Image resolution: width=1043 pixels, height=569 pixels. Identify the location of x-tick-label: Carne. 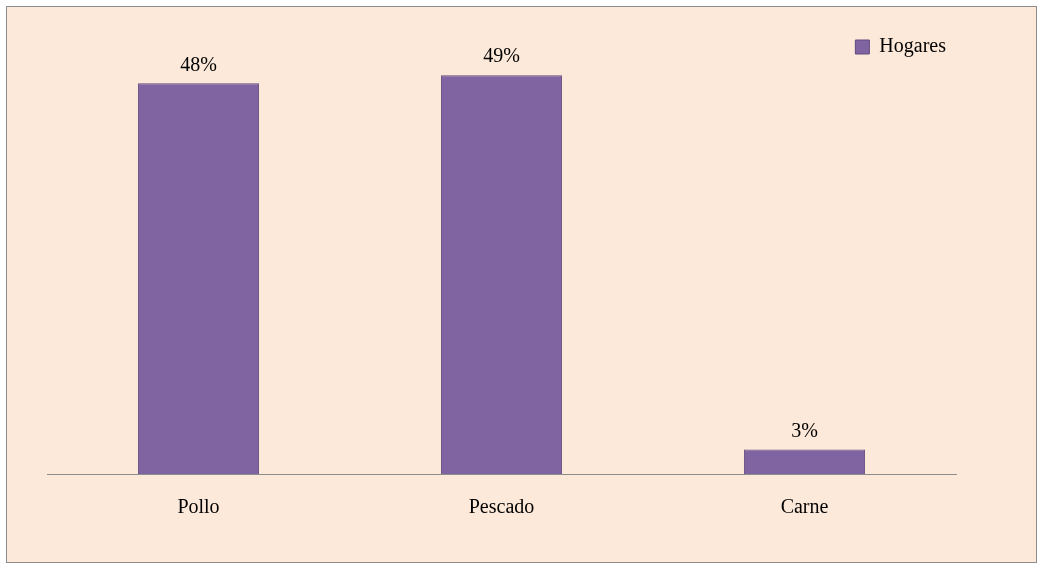
(804, 506).